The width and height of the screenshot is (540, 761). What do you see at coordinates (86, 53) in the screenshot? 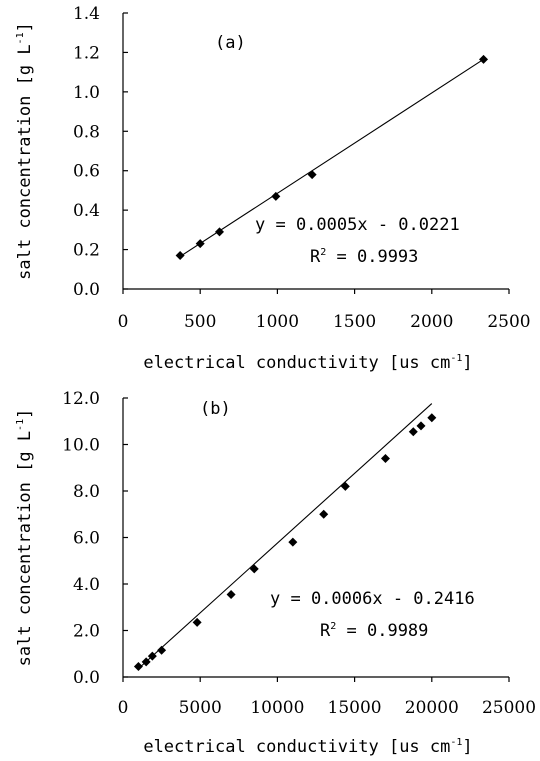
I see `y-tick-label: 1.2` at bounding box center [86, 53].